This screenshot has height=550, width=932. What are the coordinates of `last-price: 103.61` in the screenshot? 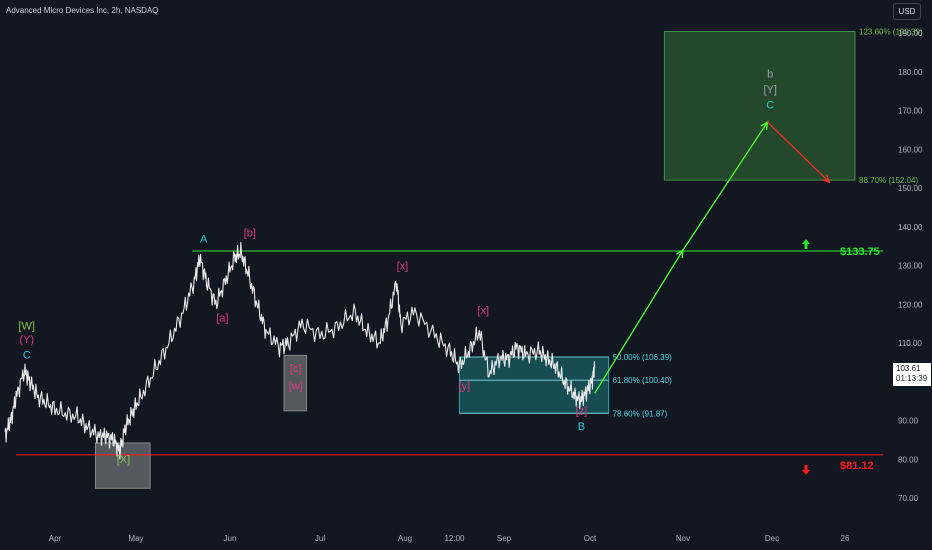 It's located at (908, 368).